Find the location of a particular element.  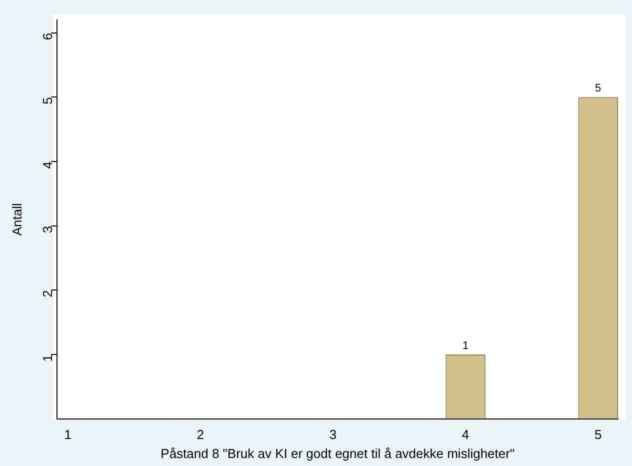

y-tick-label: 3 is located at coordinates (47, 230).